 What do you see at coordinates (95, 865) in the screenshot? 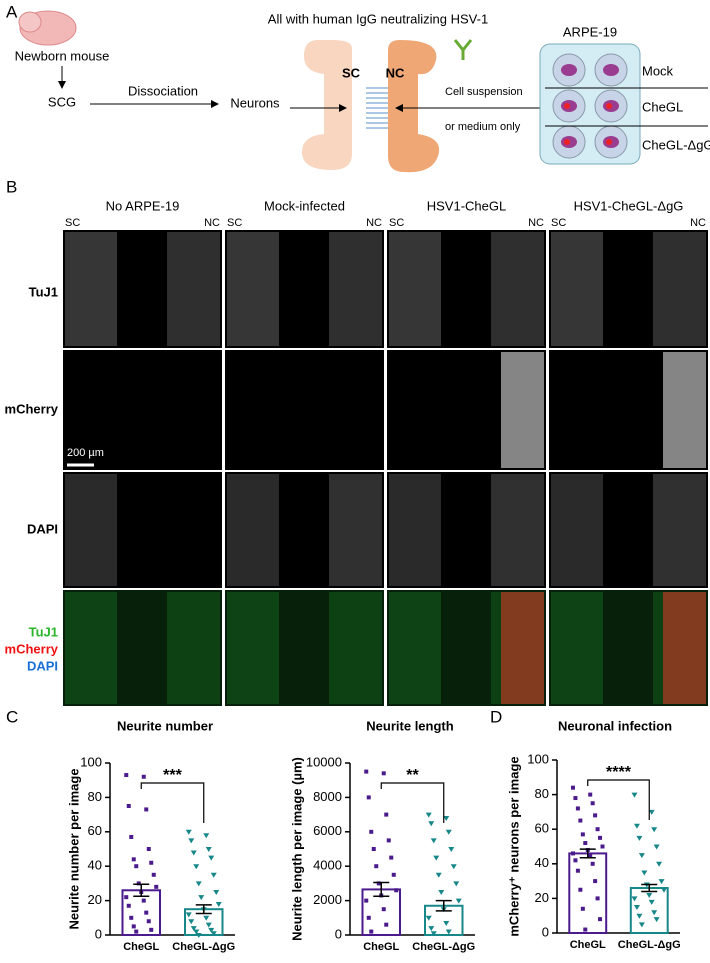
I see `y-tick-label: 40` at bounding box center [95, 865].